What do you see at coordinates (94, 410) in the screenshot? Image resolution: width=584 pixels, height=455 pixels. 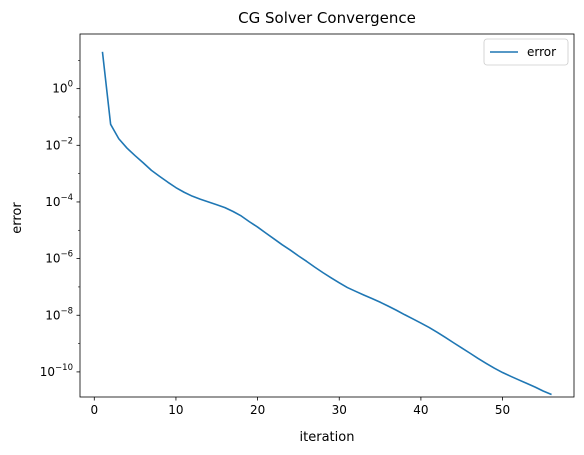 I see `x-tick-label: 0` at bounding box center [94, 410].